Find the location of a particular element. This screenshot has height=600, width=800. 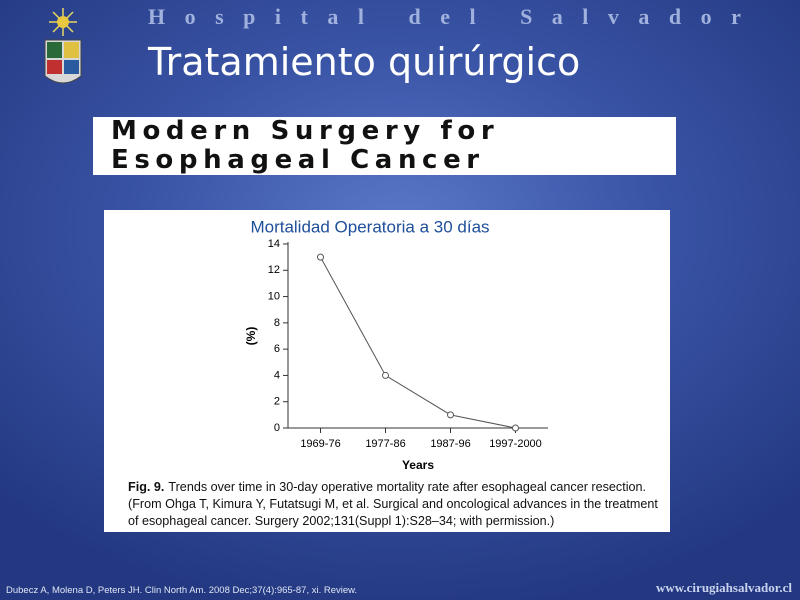

y-tick-label: 10 is located at coordinates (274, 296).